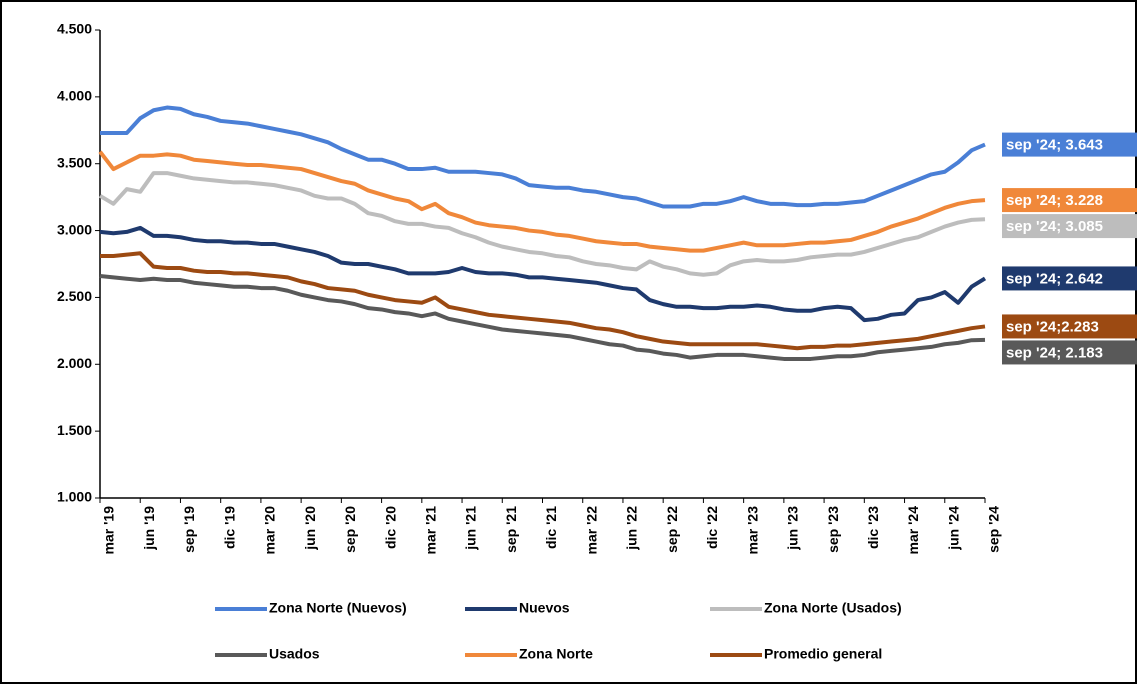  I want to click on y-tick-label: 2.000, so click(74, 363).